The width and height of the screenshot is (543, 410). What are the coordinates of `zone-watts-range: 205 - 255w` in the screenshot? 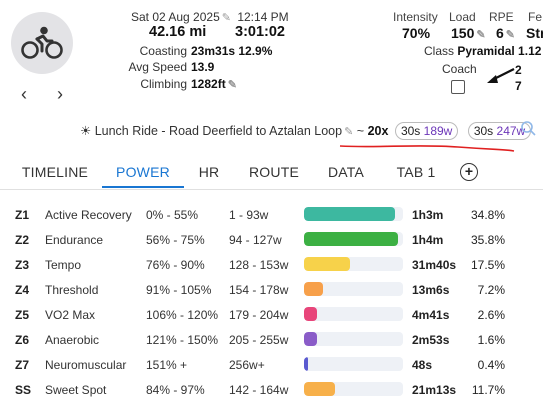 It's located at (259, 340).